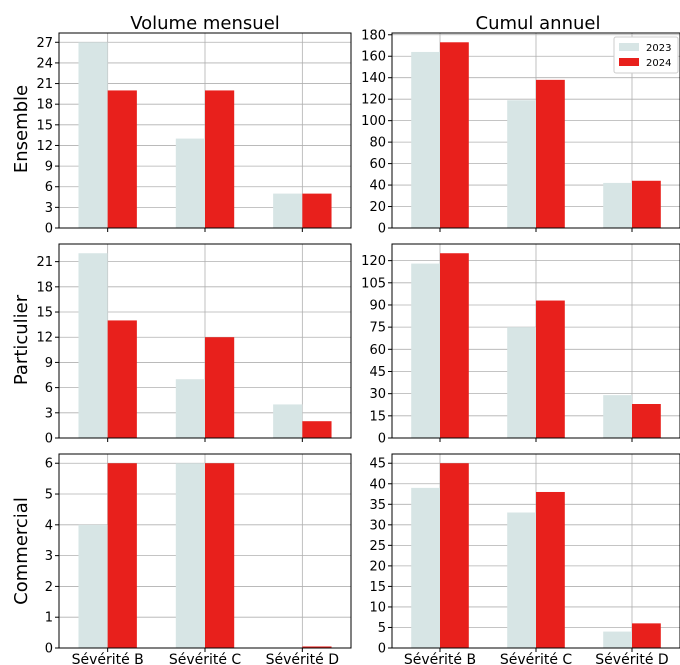  I want to click on row-label-particulier: Particulier, so click(21, 339).